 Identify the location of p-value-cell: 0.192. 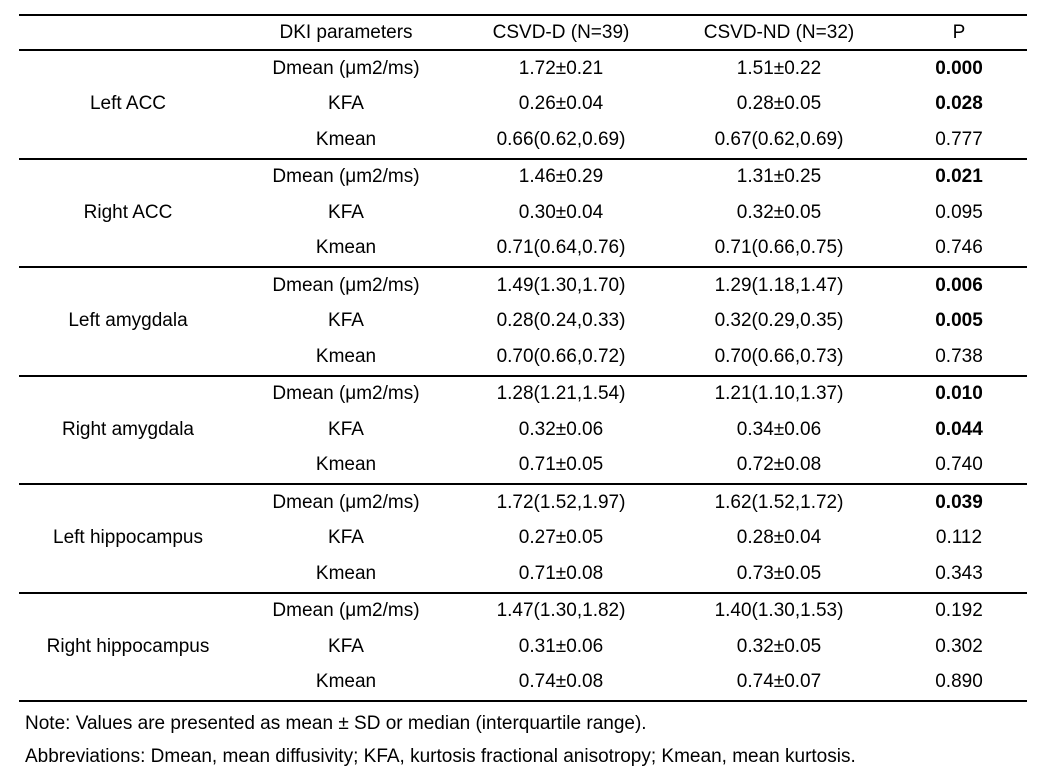
(959, 610).